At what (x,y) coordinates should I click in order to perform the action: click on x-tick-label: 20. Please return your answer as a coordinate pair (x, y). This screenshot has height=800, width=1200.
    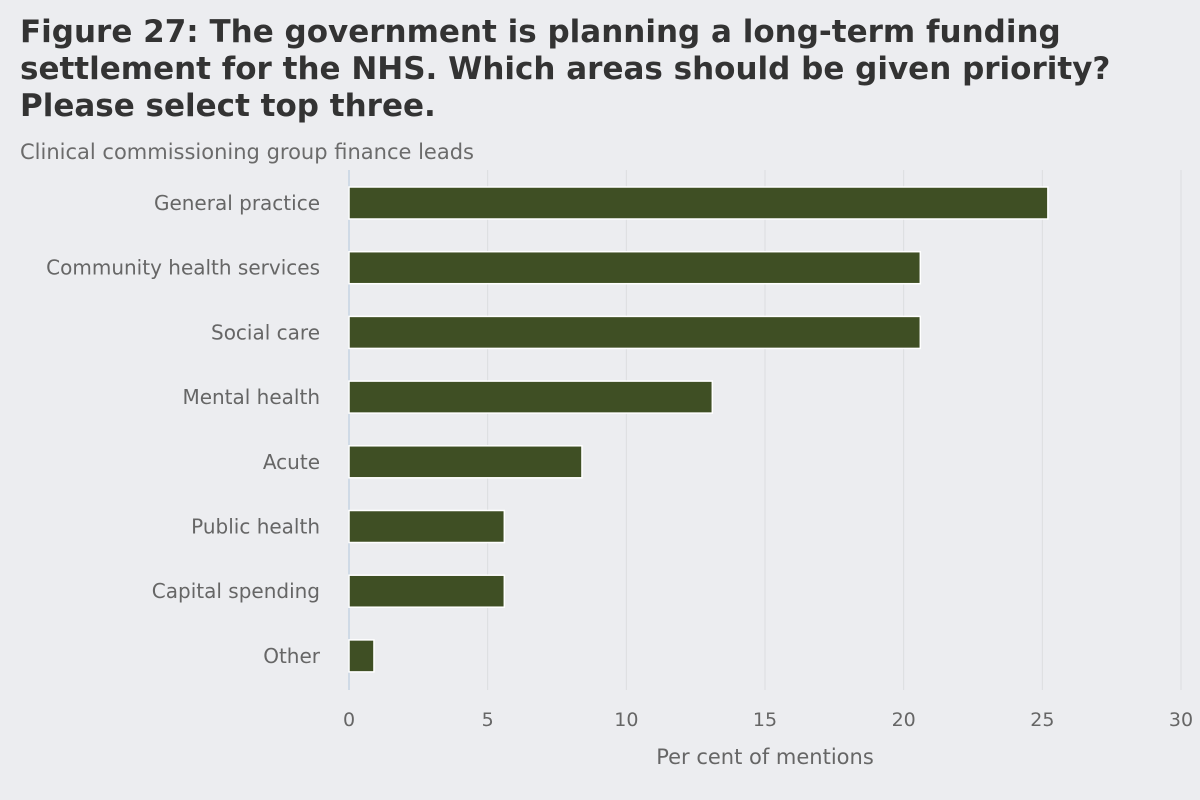
    Looking at the image, I should click on (904, 720).